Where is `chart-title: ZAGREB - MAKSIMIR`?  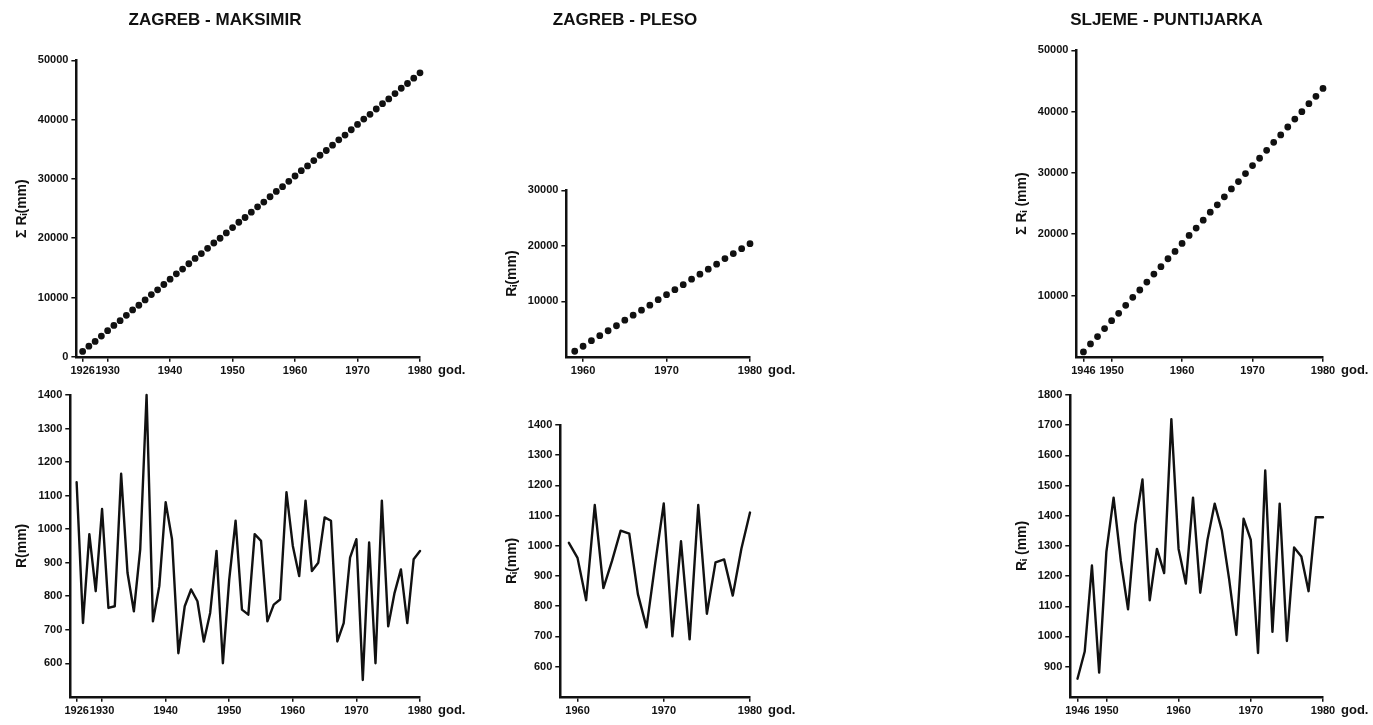 chart-title: ZAGREB - MAKSIMIR is located at coordinates (215, 19).